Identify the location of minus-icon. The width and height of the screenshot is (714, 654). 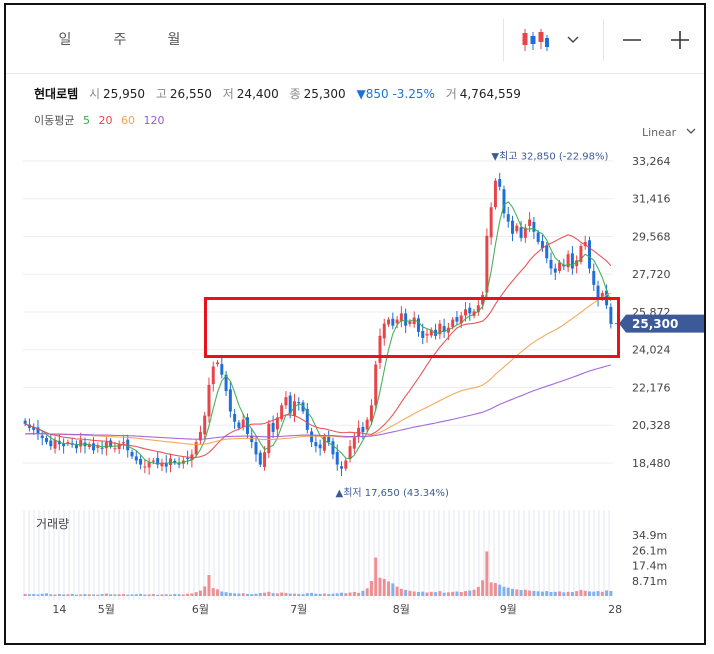
(632, 40).